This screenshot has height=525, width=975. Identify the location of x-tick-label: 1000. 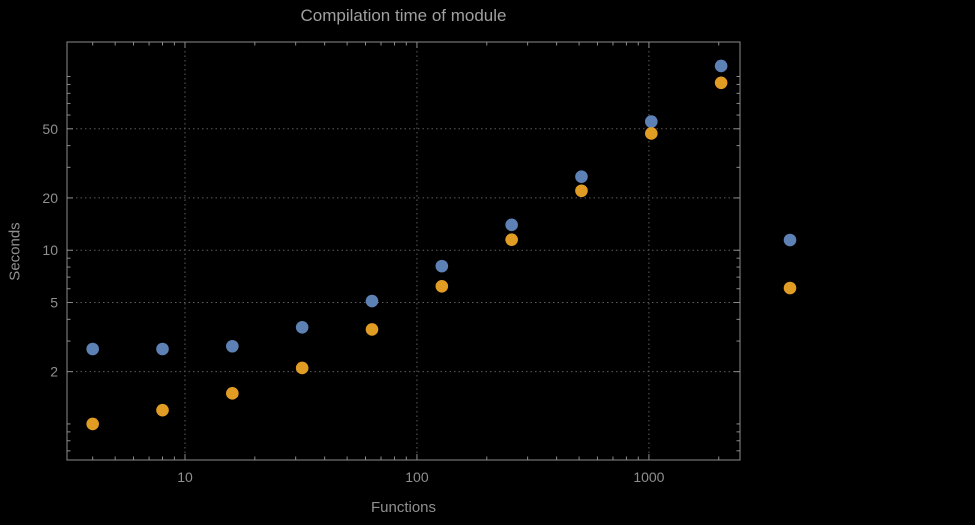
(648, 477).